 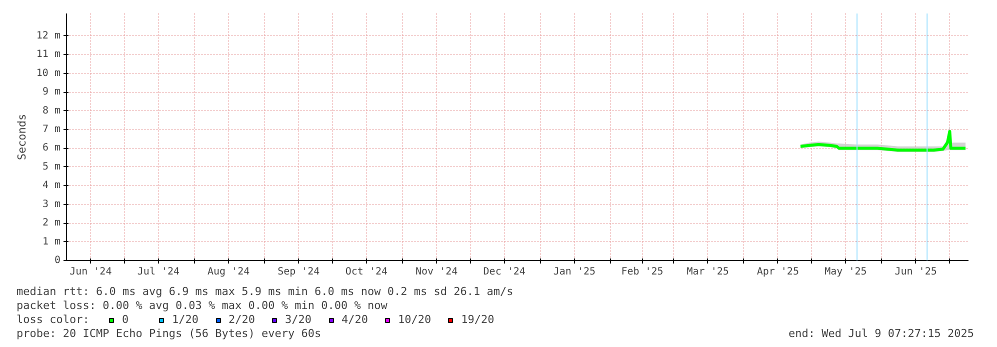 I want to click on x-tick-label: Jan '25, so click(x=574, y=272).